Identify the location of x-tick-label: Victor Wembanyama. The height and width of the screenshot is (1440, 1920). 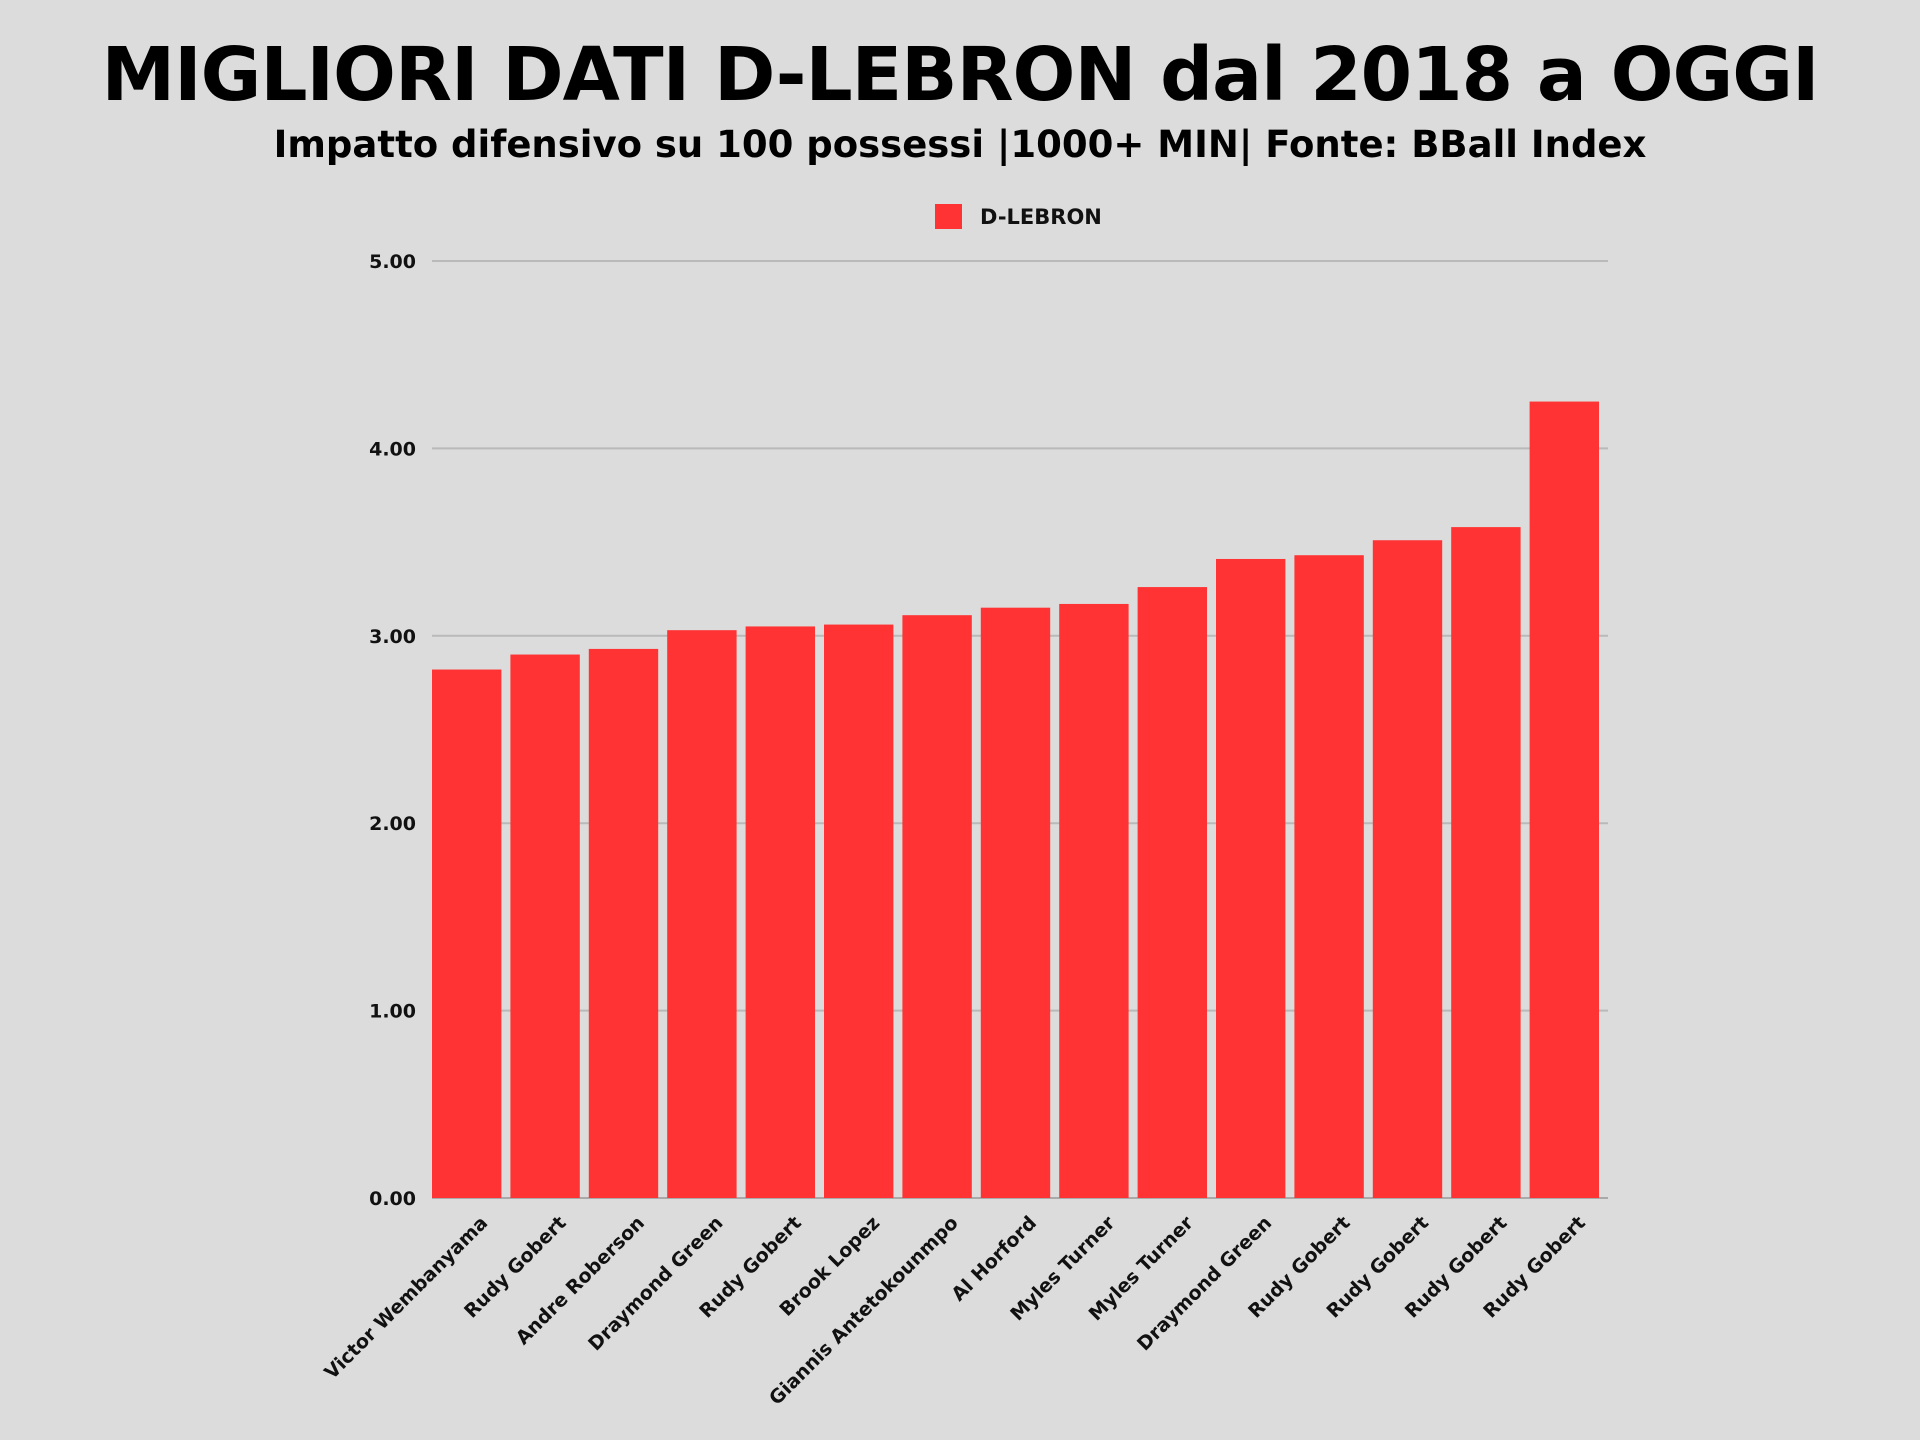
(406, 1298).